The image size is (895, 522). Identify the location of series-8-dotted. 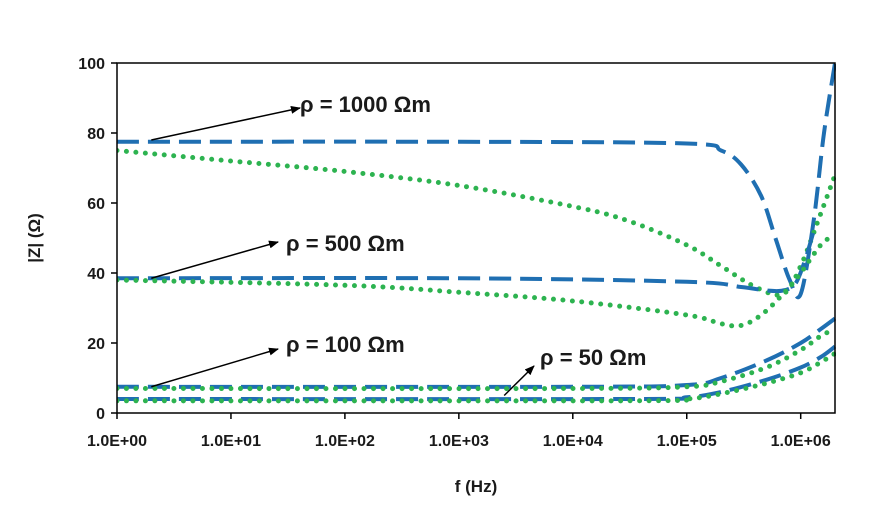
(476, 377).